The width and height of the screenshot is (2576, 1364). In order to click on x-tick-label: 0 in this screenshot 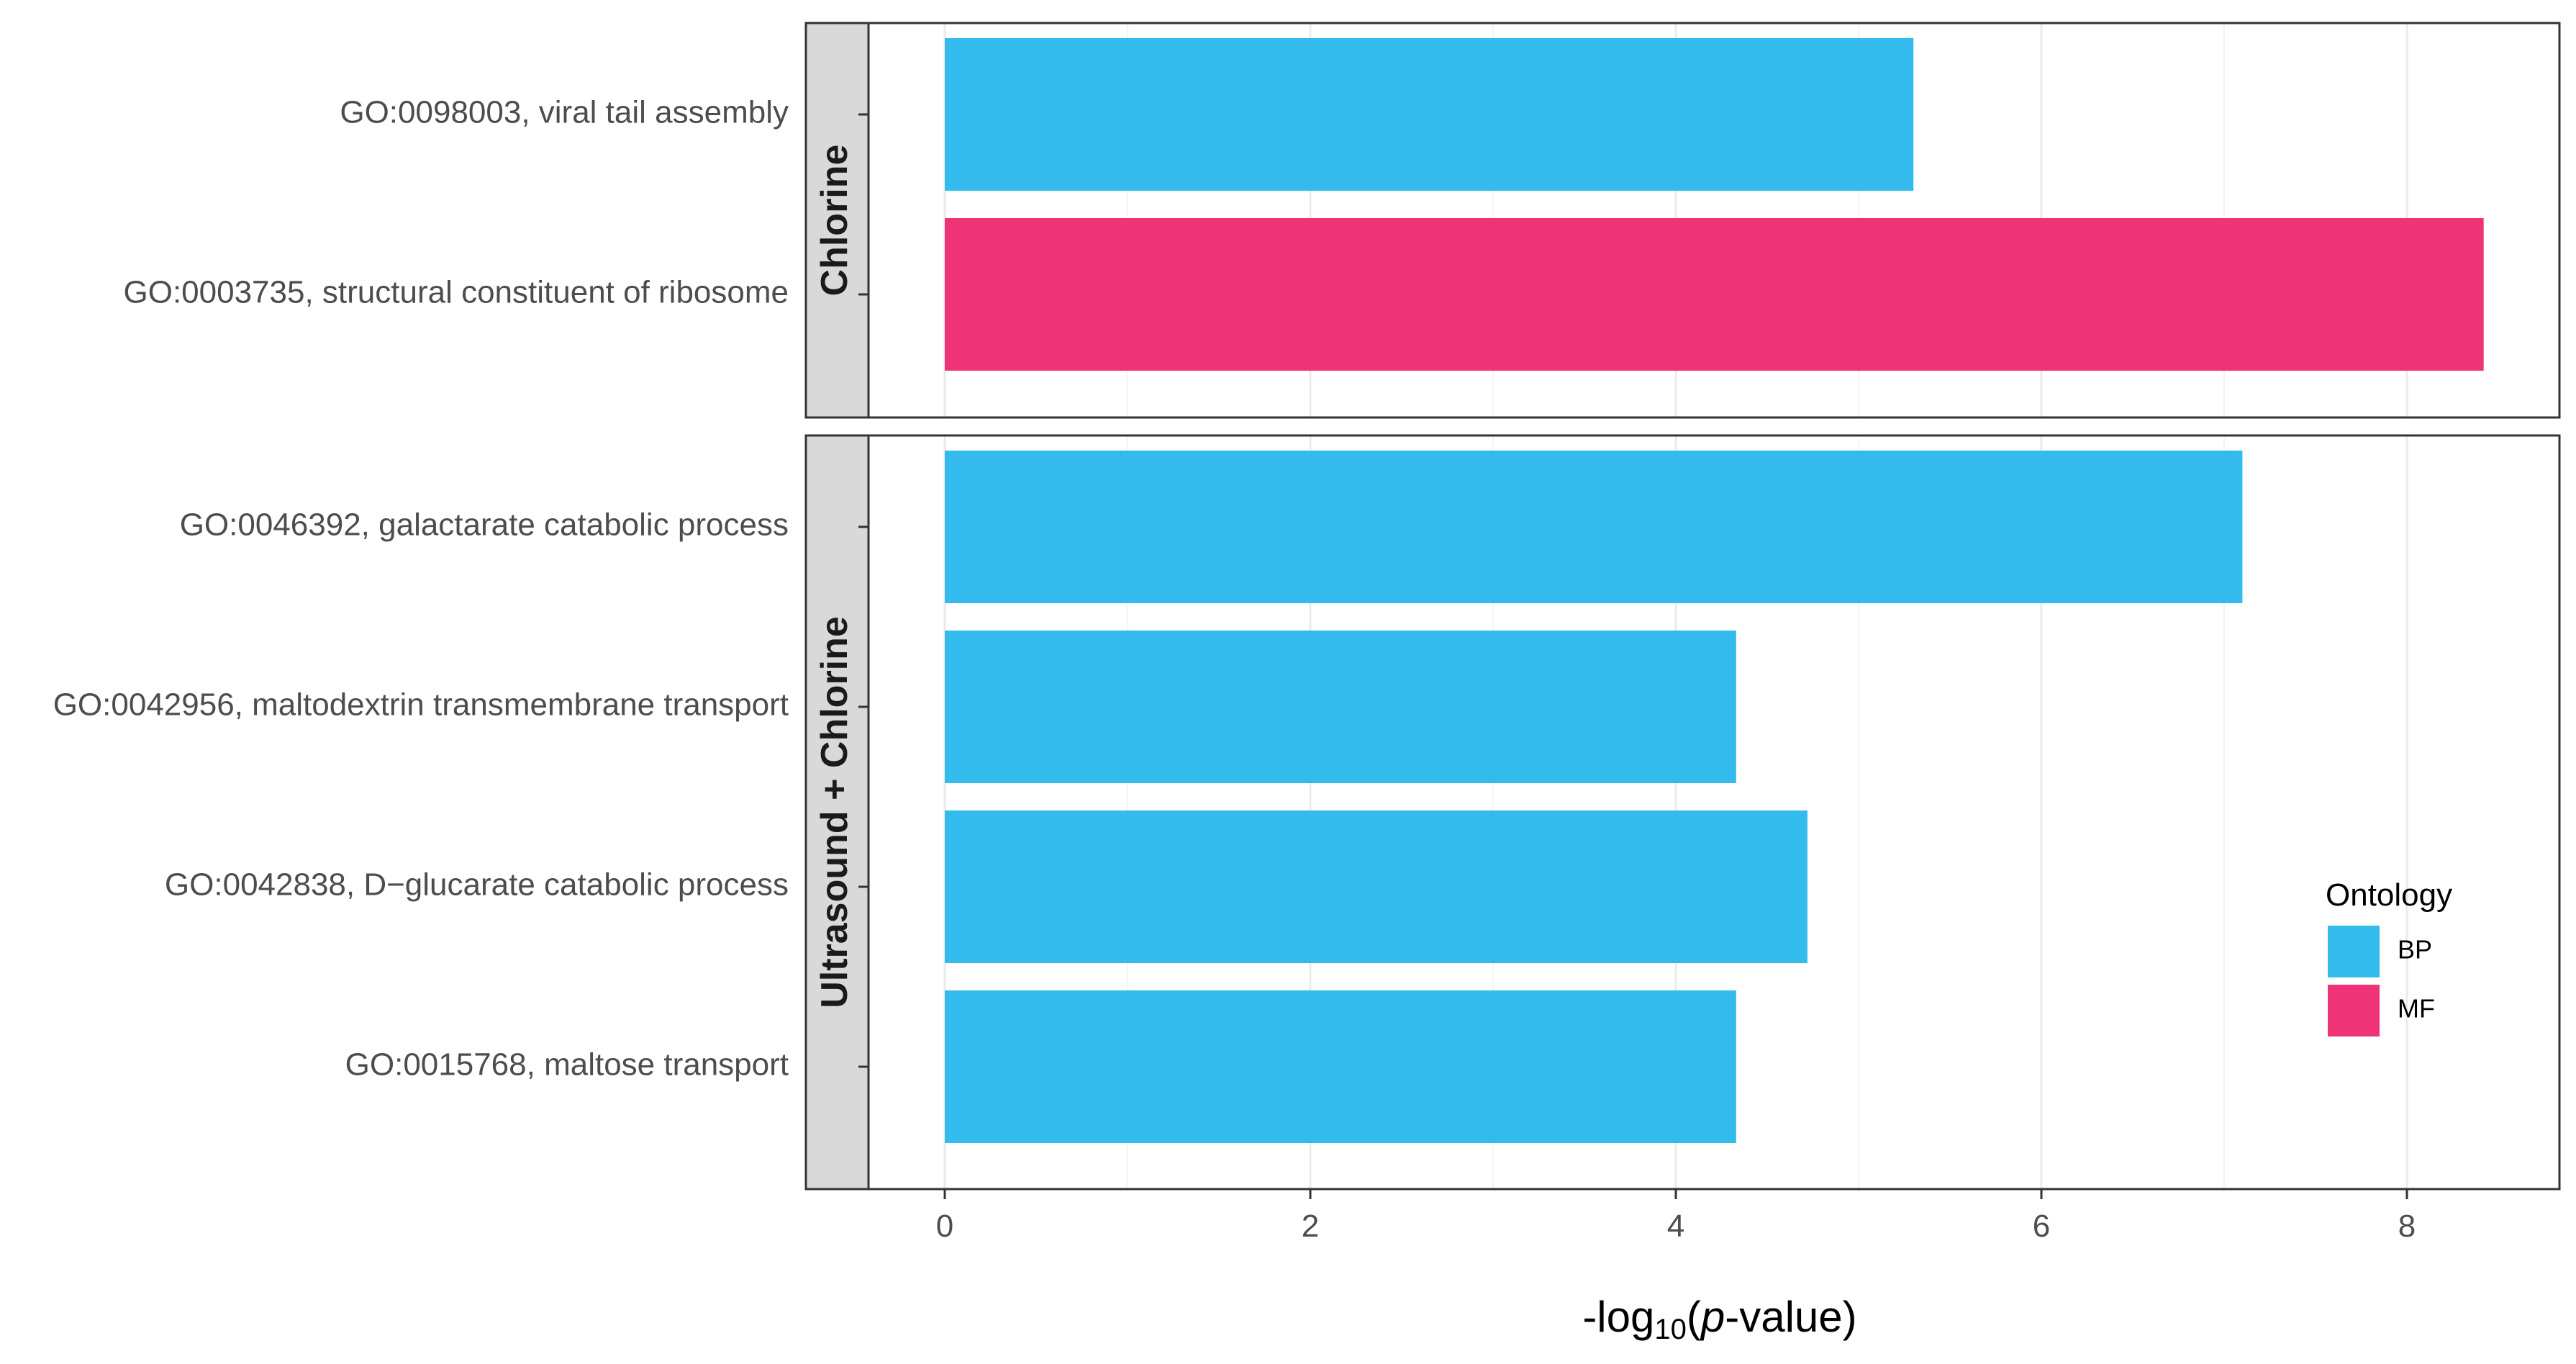, I will do `click(945, 1226)`.